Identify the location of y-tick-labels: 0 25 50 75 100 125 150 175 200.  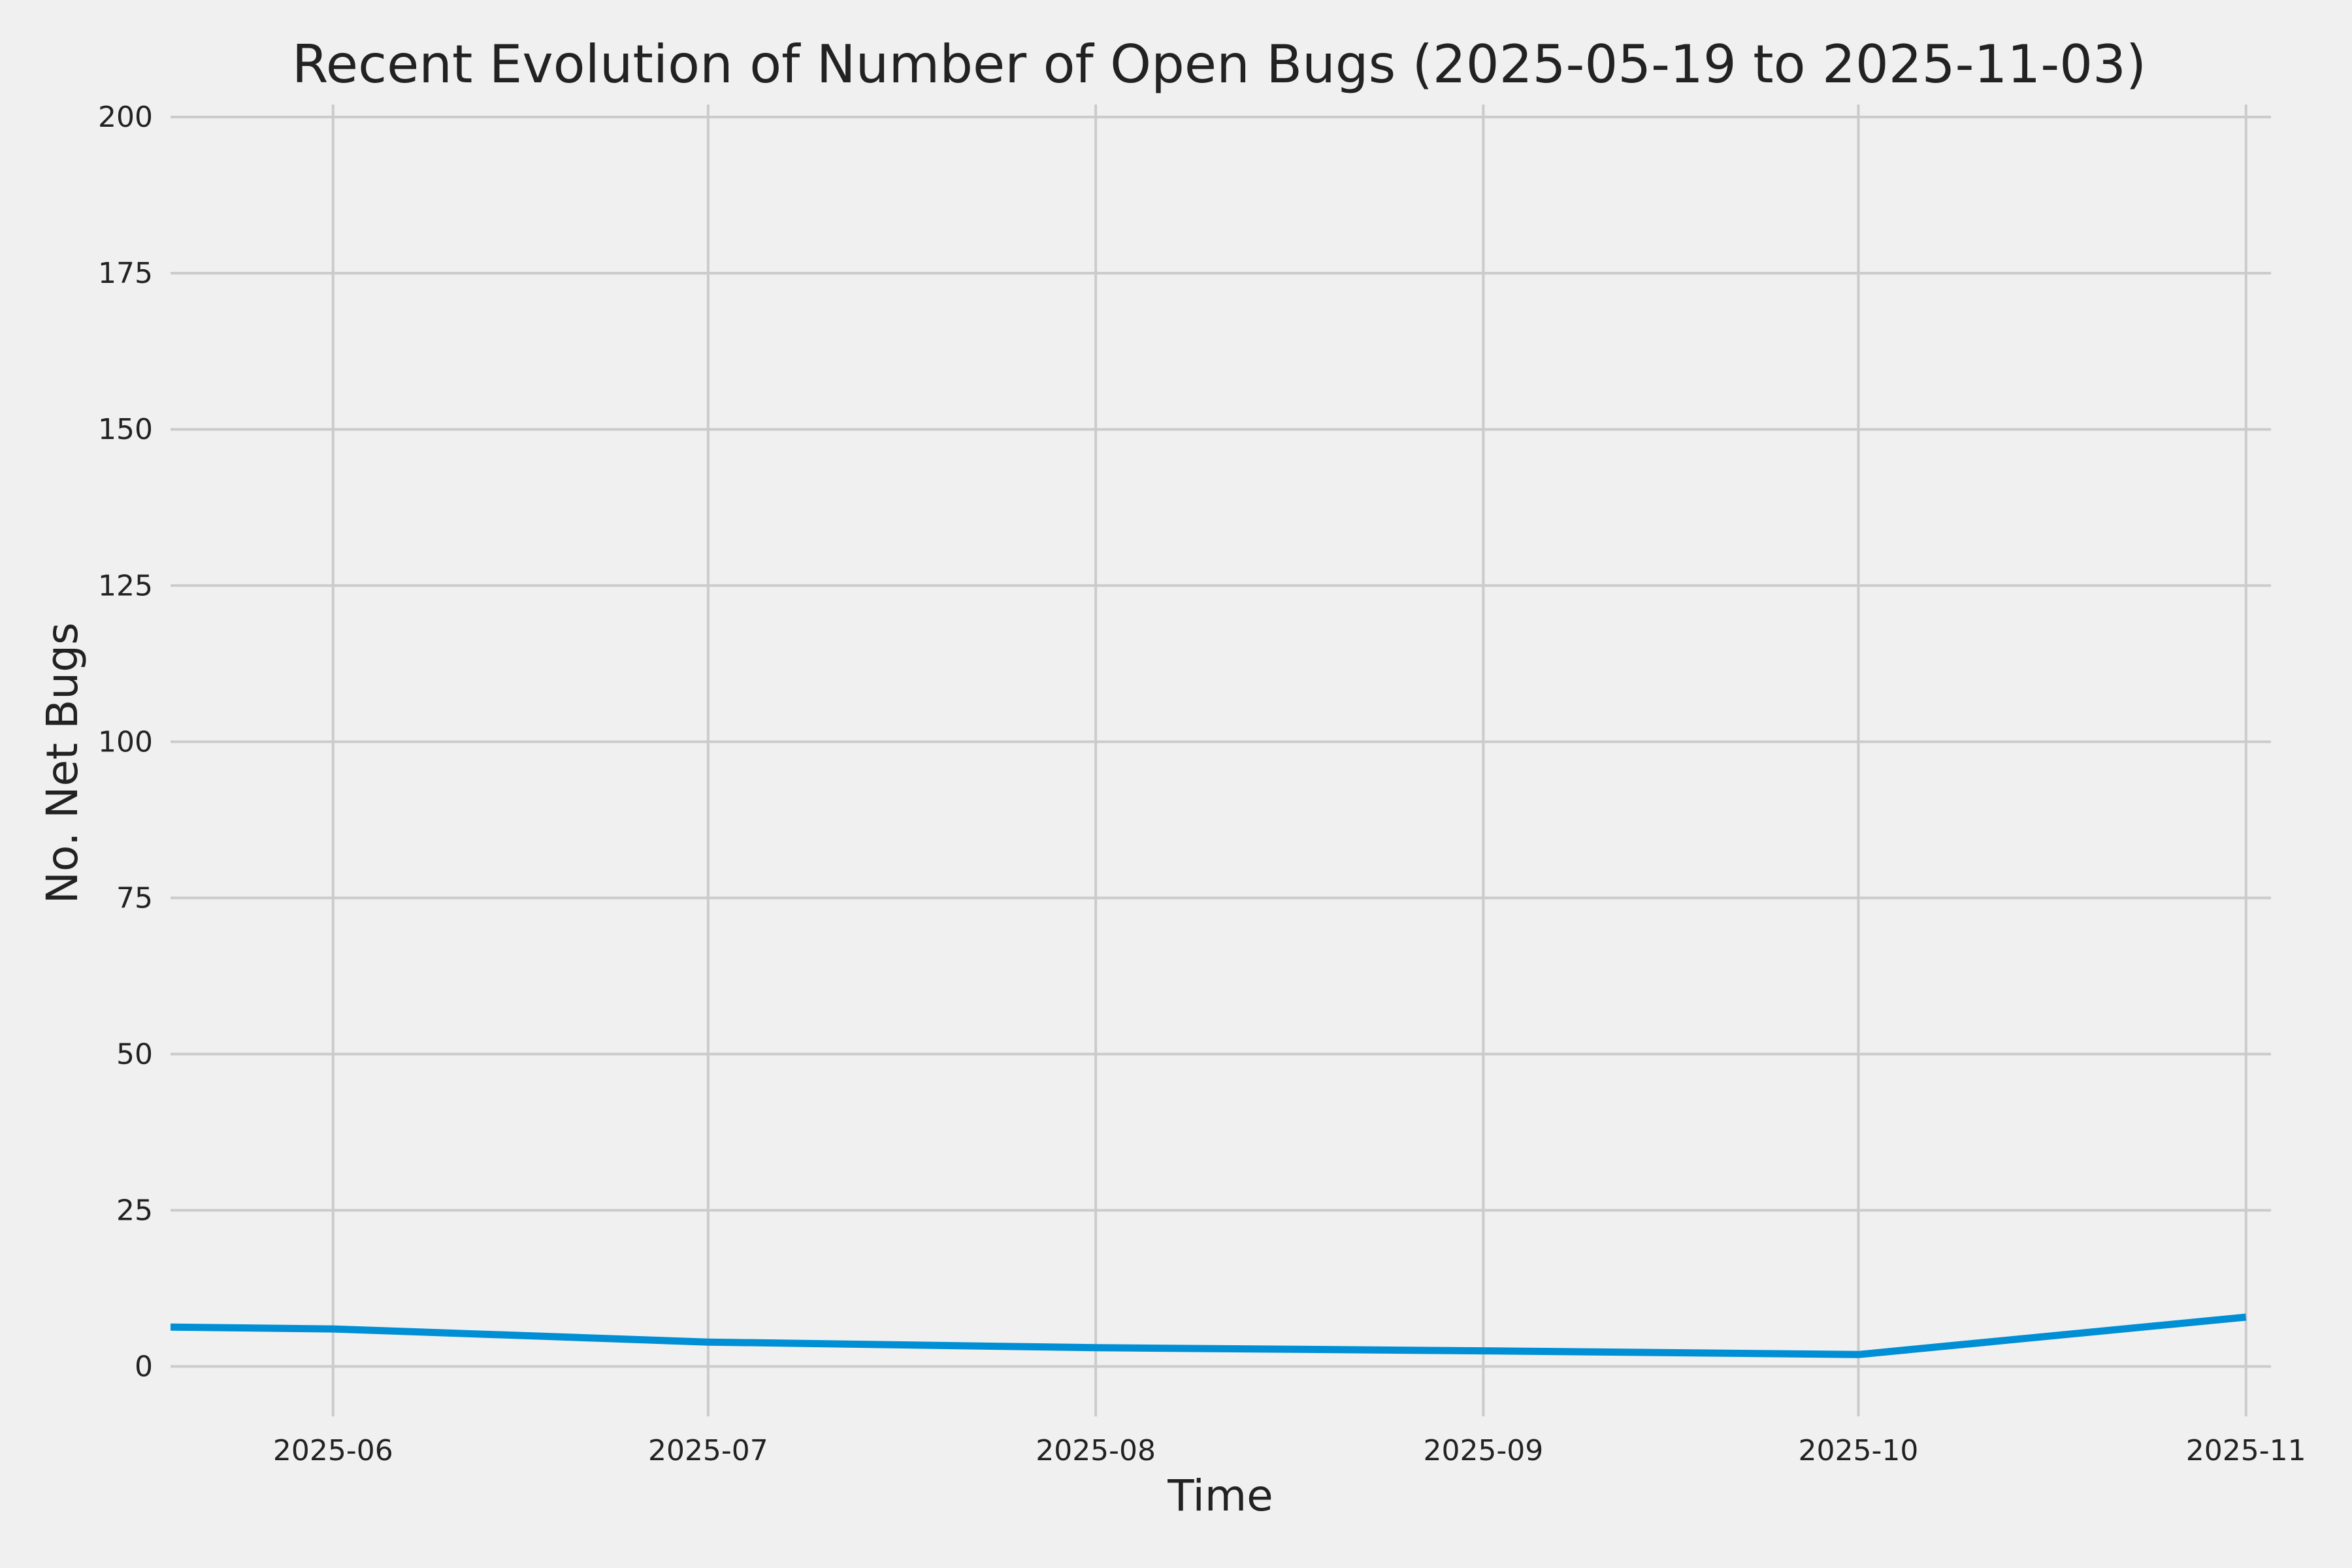
(125, 742).